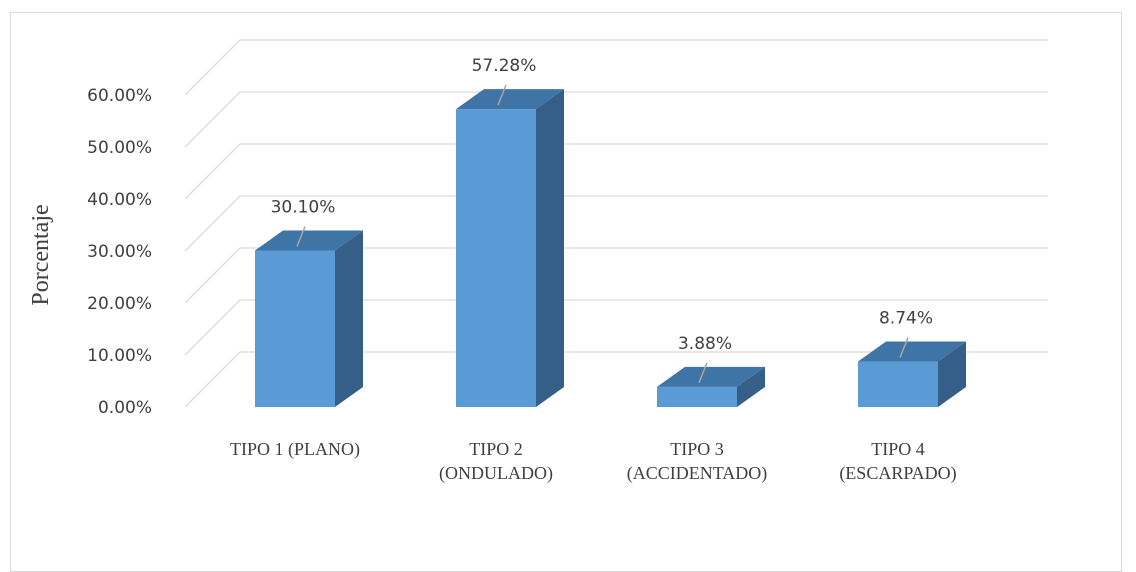 This screenshot has height=572, width=1136. Describe the element at coordinates (697, 473) in the screenshot. I see `category-label-line: (ACCIDENTADO)` at that location.